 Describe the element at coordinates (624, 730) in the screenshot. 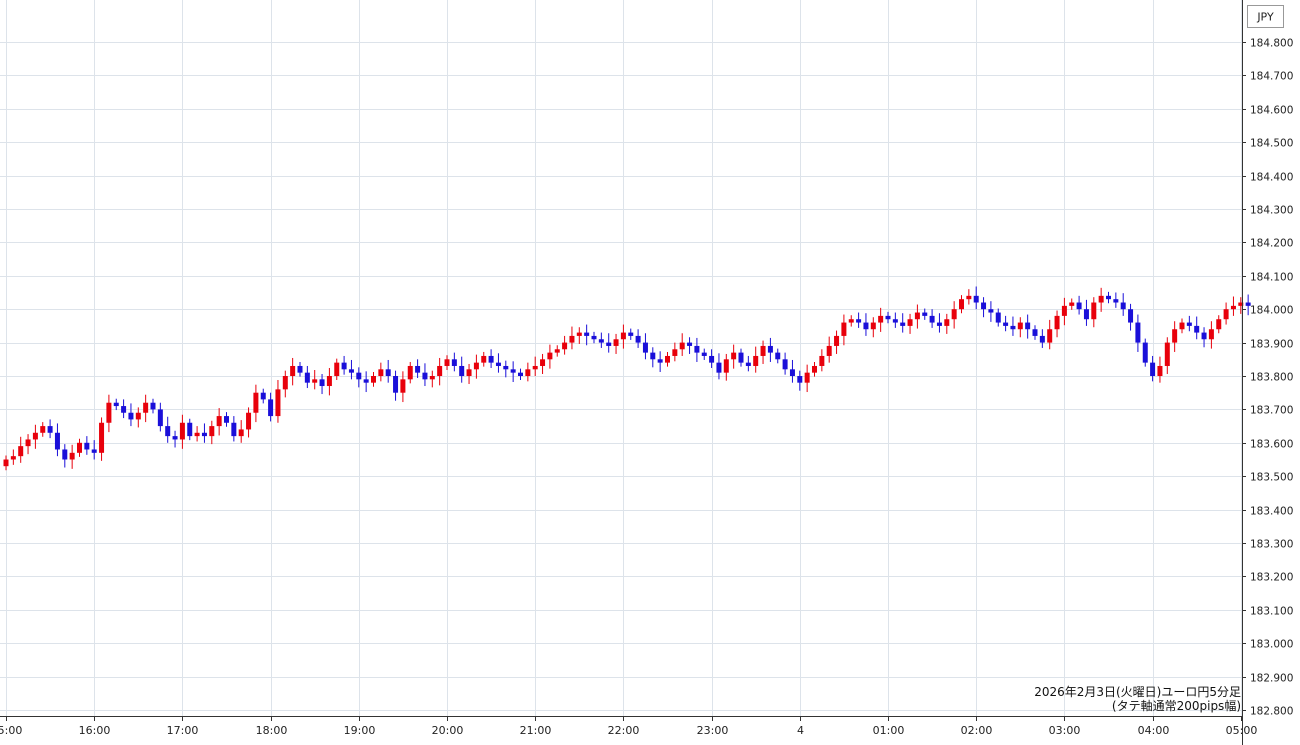

I see `x-tick-label: 22:00` at that location.